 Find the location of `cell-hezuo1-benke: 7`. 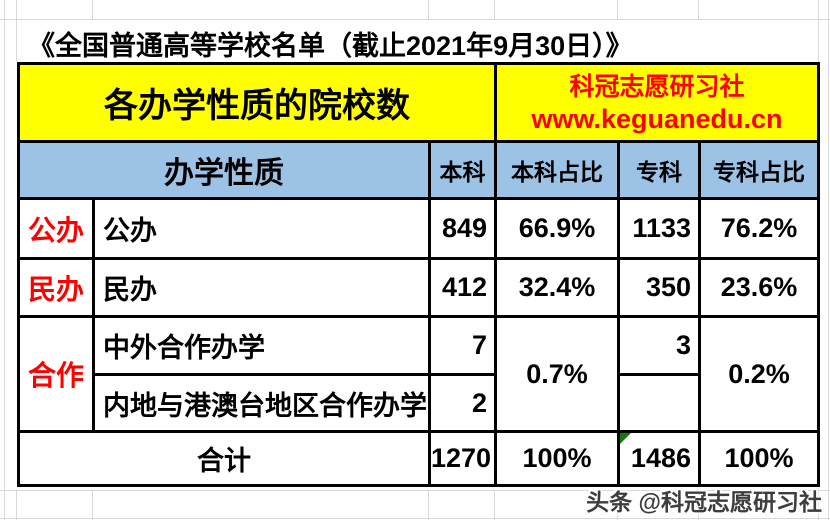

cell-hezuo1-benke: 7 is located at coordinates (462, 345).